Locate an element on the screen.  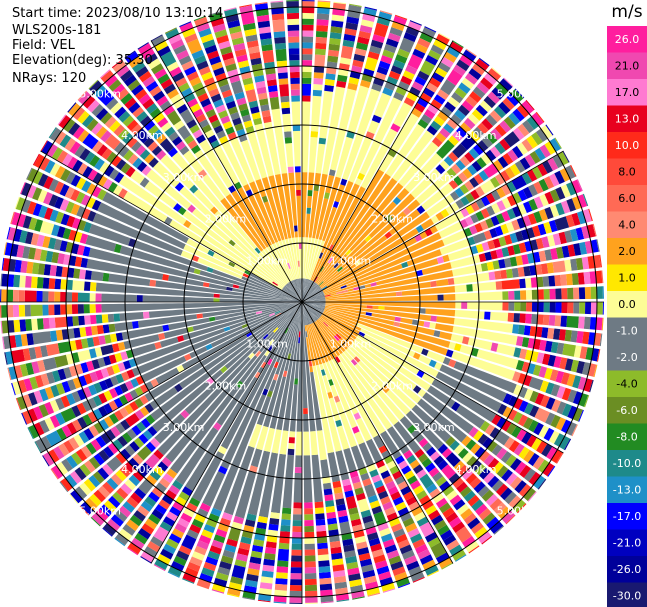
elevation-label: Elevation(deg): 35.30 is located at coordinates (82, 60).